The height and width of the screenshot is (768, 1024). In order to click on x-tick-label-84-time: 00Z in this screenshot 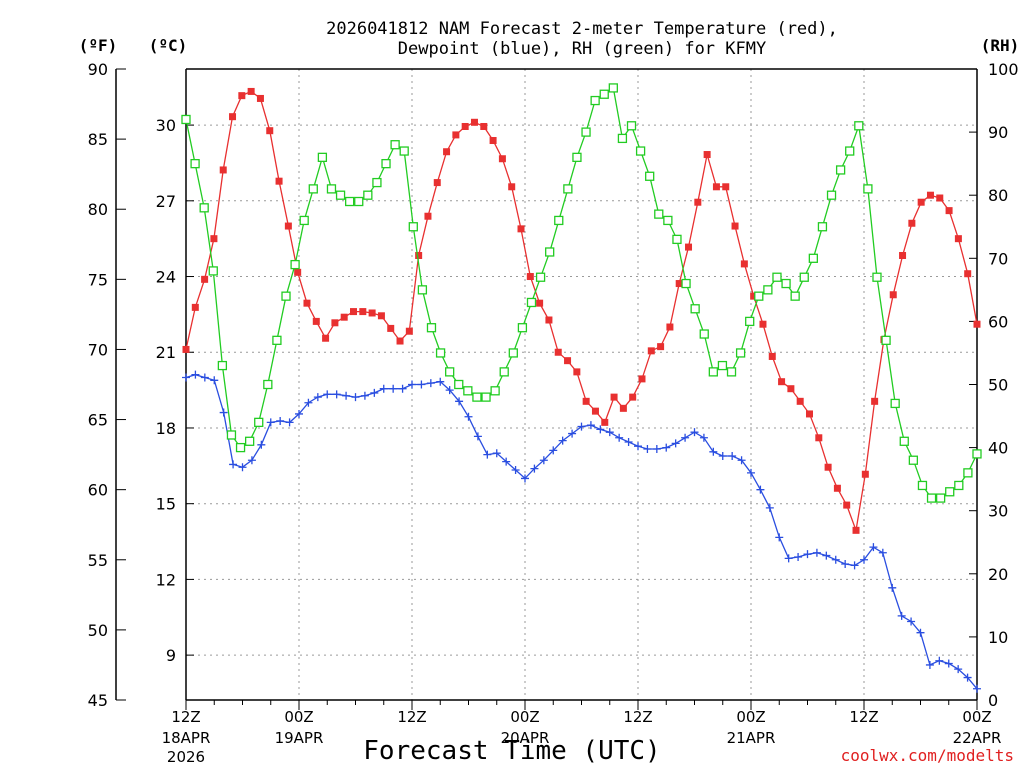, I will do `click(976, 717)`.